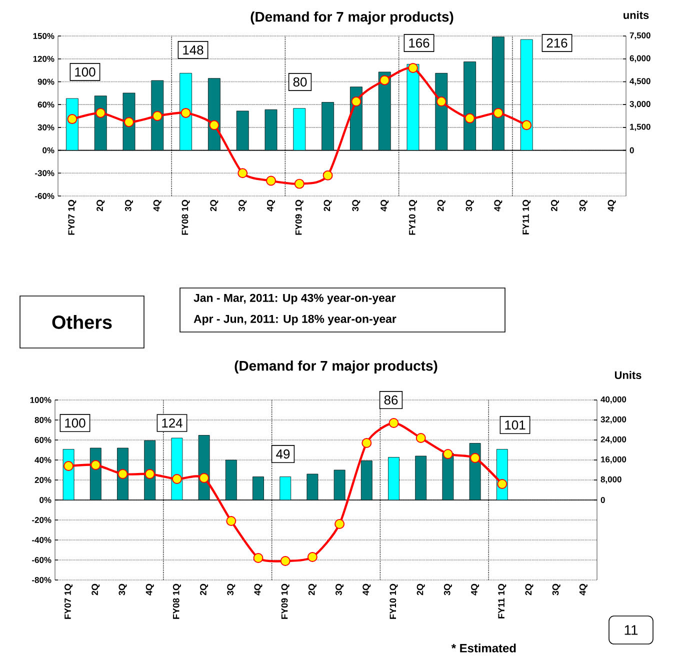 The height and width of the screenshot is (658, 675). I want to click on annotation: 166, so click(419, 43).